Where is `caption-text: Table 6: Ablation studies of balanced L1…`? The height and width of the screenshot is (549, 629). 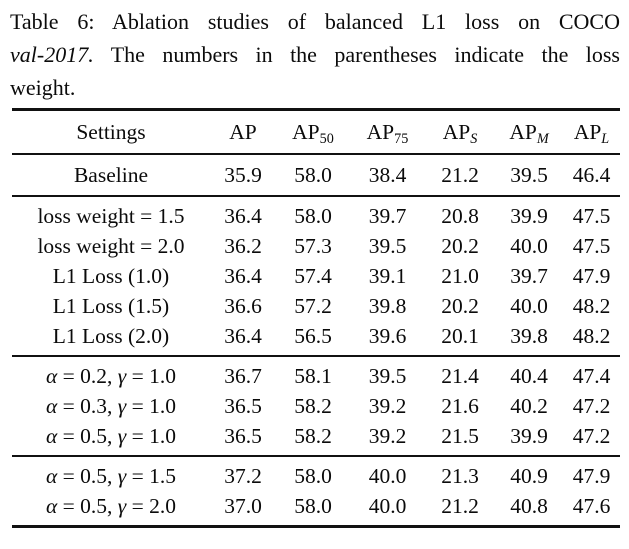 caption-text: Table 6: Ablation studies of balanced L1… is located at coordinates (315, 21).